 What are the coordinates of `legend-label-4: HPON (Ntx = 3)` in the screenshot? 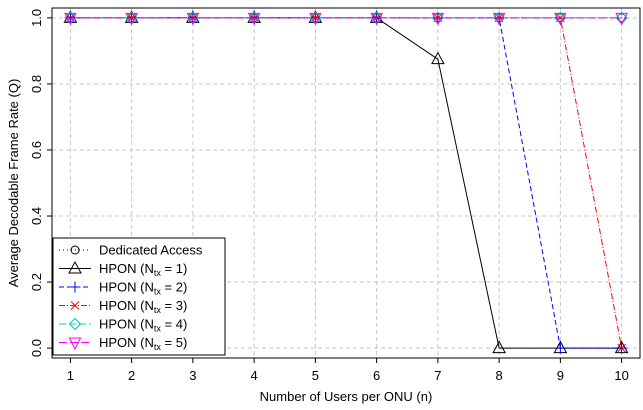 It's located at (143, 306).